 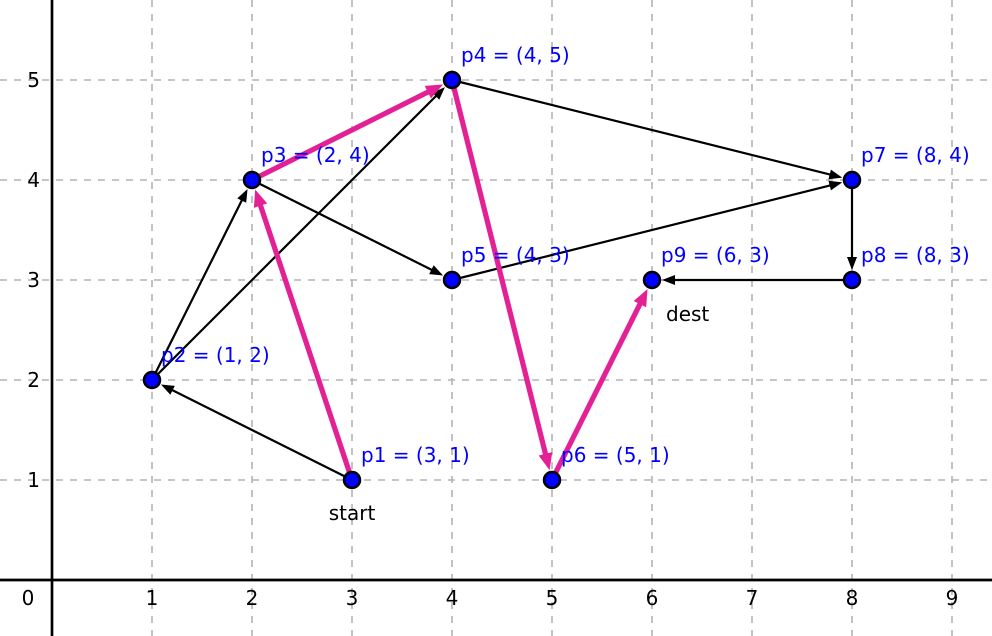 I want to click on route-edge-p4-p6, so click(x=499, y=268).